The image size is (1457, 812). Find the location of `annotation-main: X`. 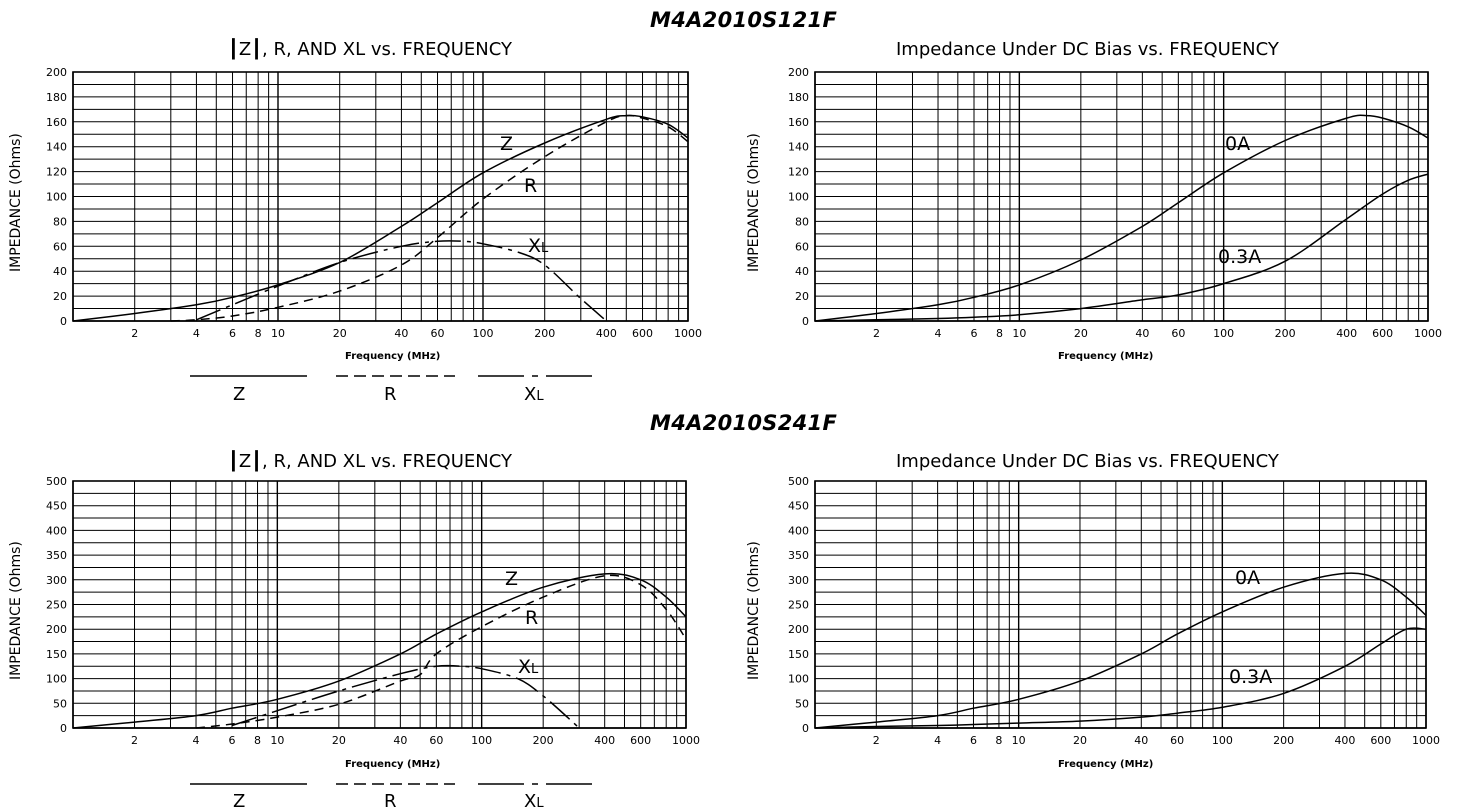

annotation-main: X is located at coordinates (534, 246).